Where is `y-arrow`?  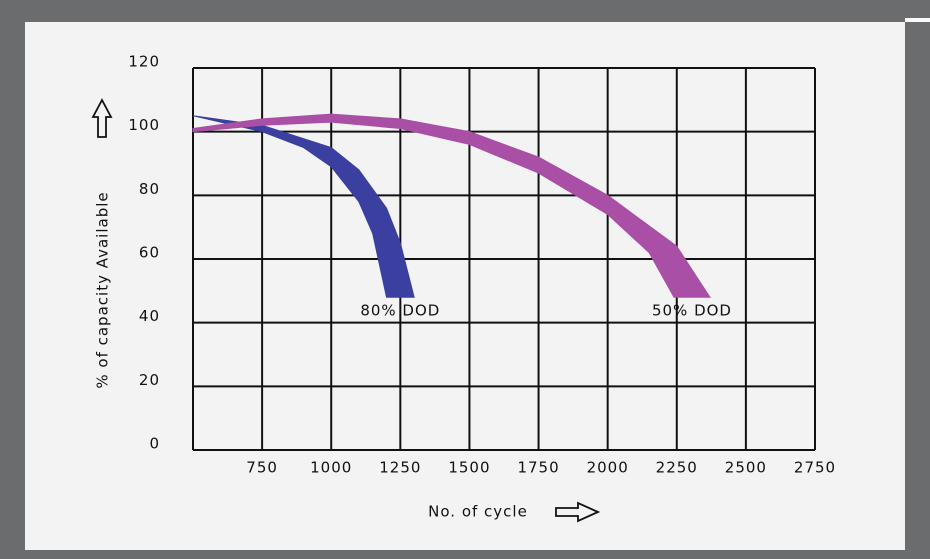 y-arrow is located at coordinates (102, 118).